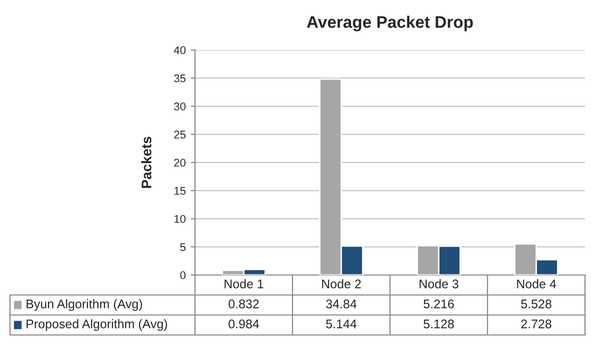 This screenshot has height=345, width=591. I want to click on data-label: 5.128, so click(439, 324).